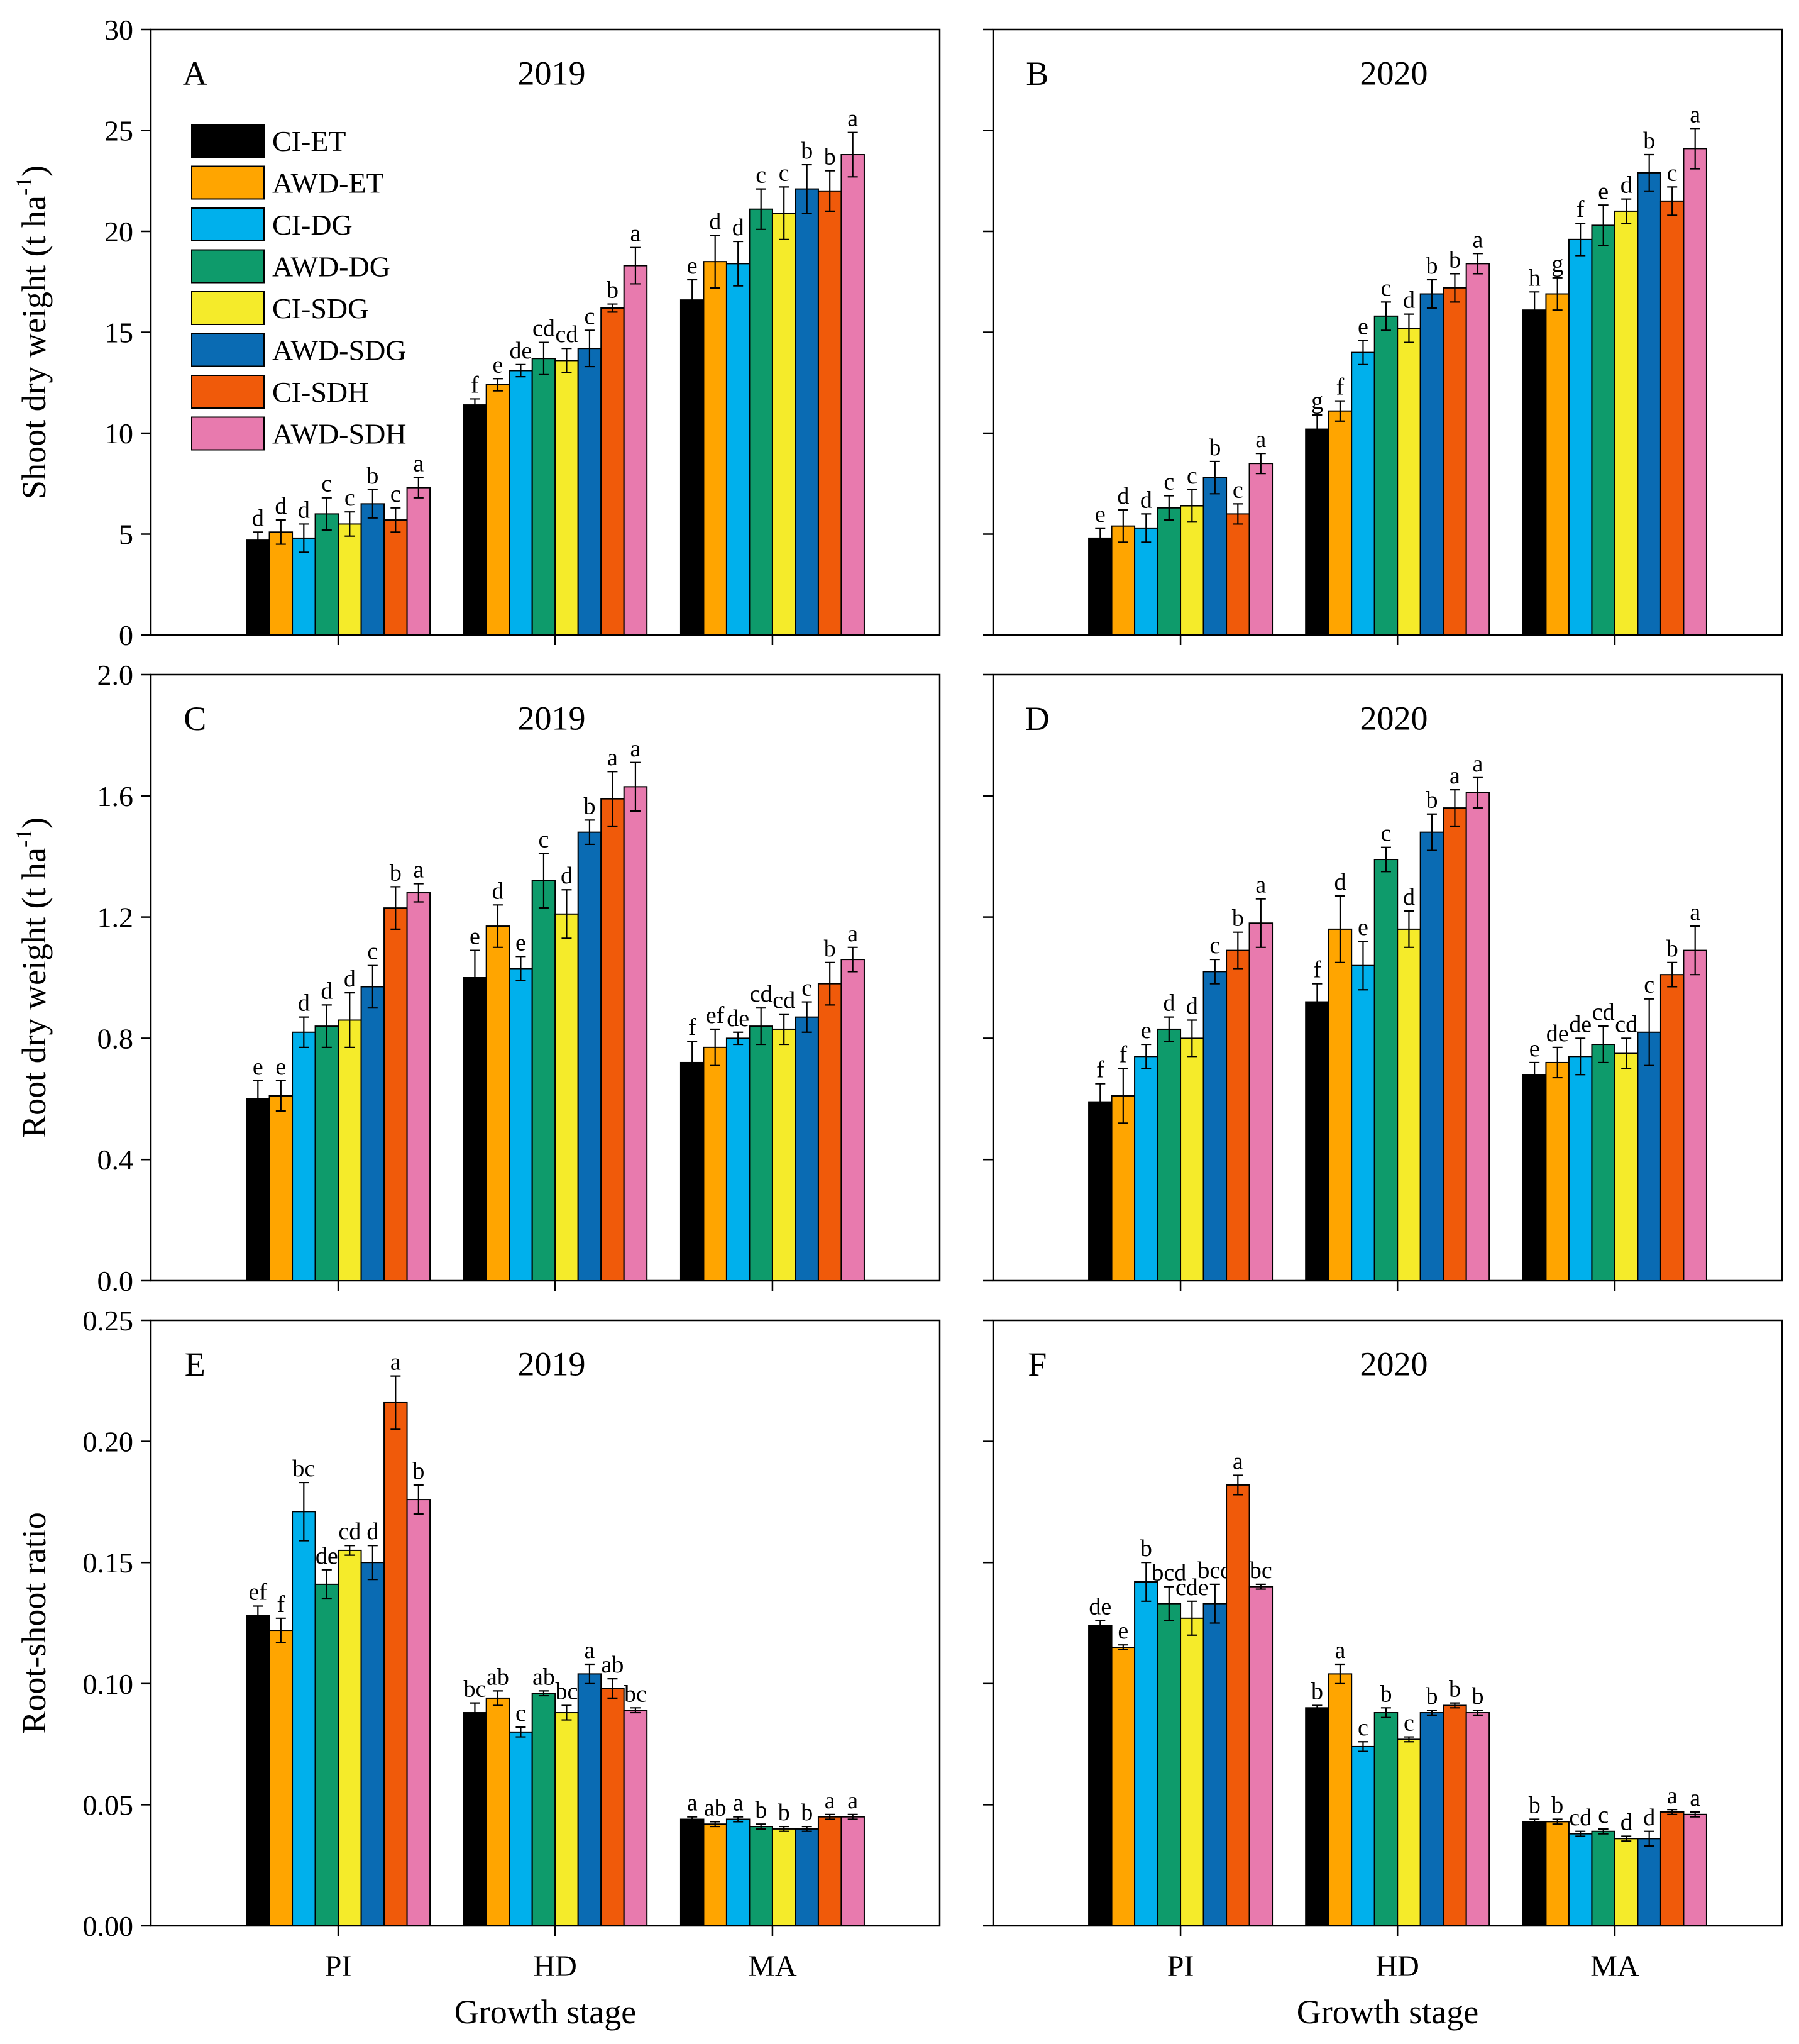 The image size is (1799, 2044). I want to click on y-tick-label: 0.15, so click(108, 1563).